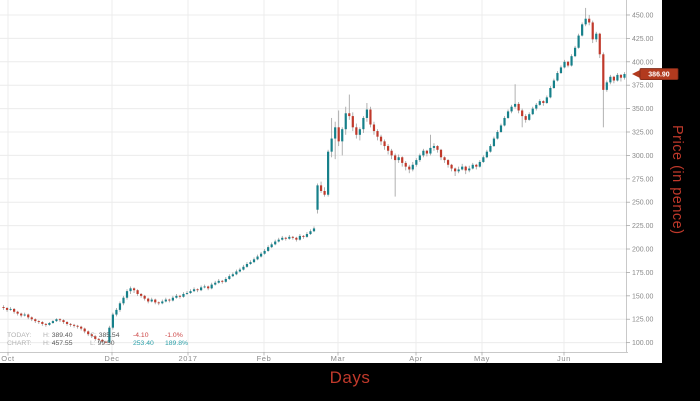 The height and width of the screenshot is (401, 700). I want to click on legend-row-chart: CHART: H: 457.55 L: 99.50 253.40 189.8%, so click(97, 344).